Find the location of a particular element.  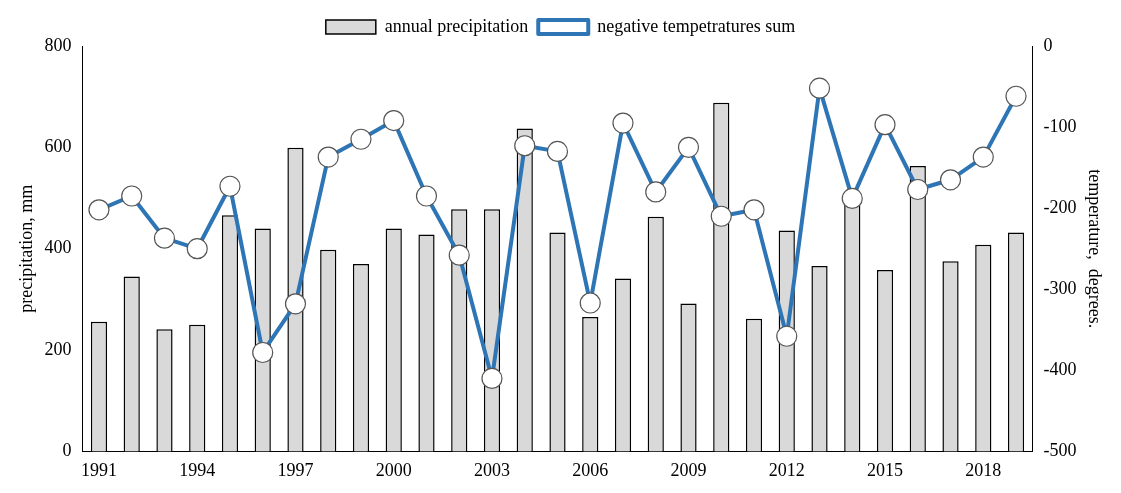

x-tick-label: 2009 is located at coordinates (688, 469).